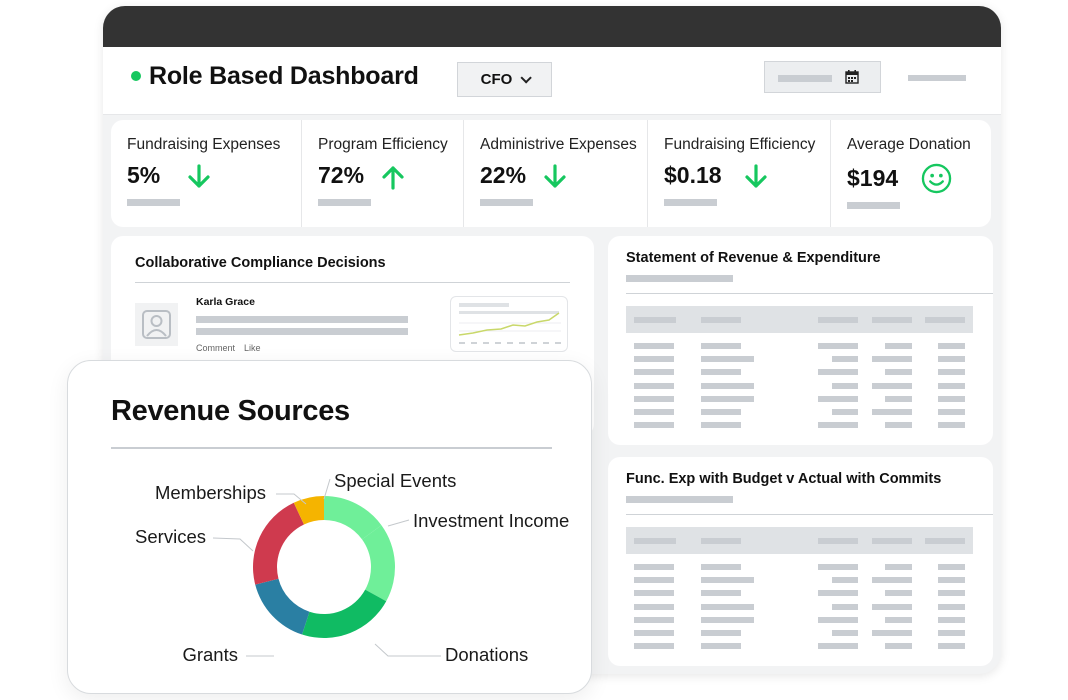 This screenshot has width=1068, height=700. I want to click on slice-label: Grants, so click(210, 654).